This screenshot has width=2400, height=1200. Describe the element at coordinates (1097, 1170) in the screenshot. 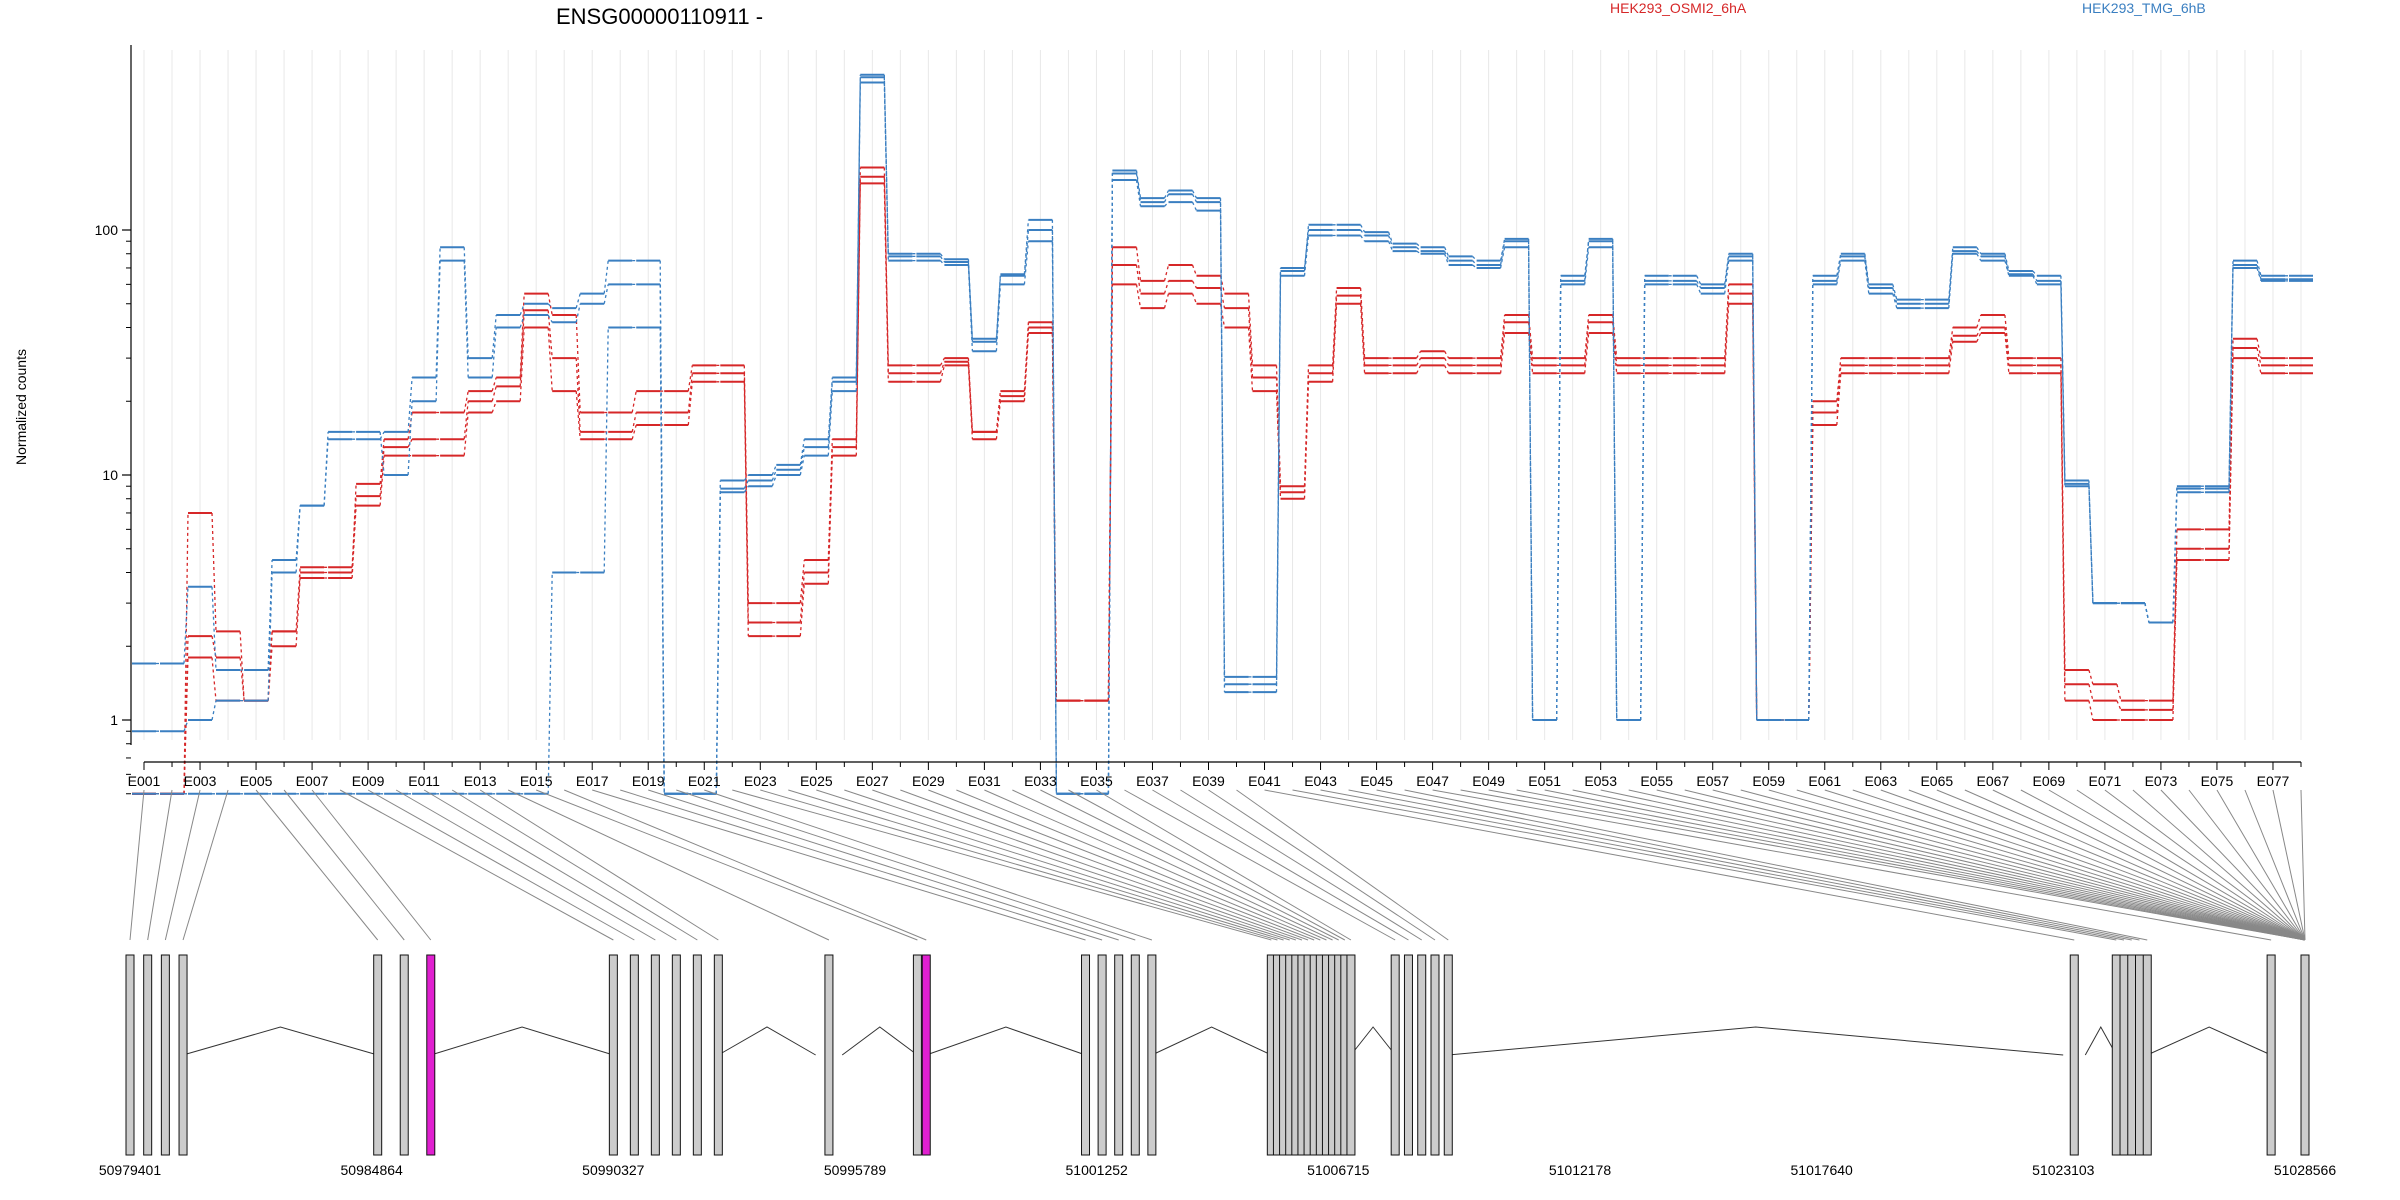

I see `genomic-coordinate-label: 51001252` at that location.